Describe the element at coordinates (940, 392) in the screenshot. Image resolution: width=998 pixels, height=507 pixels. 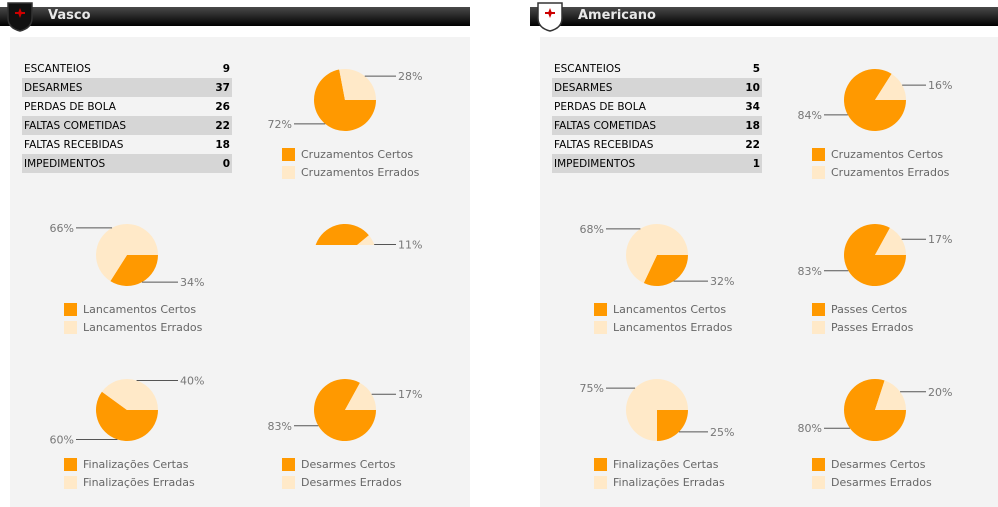
I see `pie-percent-label: 20%` at that location.